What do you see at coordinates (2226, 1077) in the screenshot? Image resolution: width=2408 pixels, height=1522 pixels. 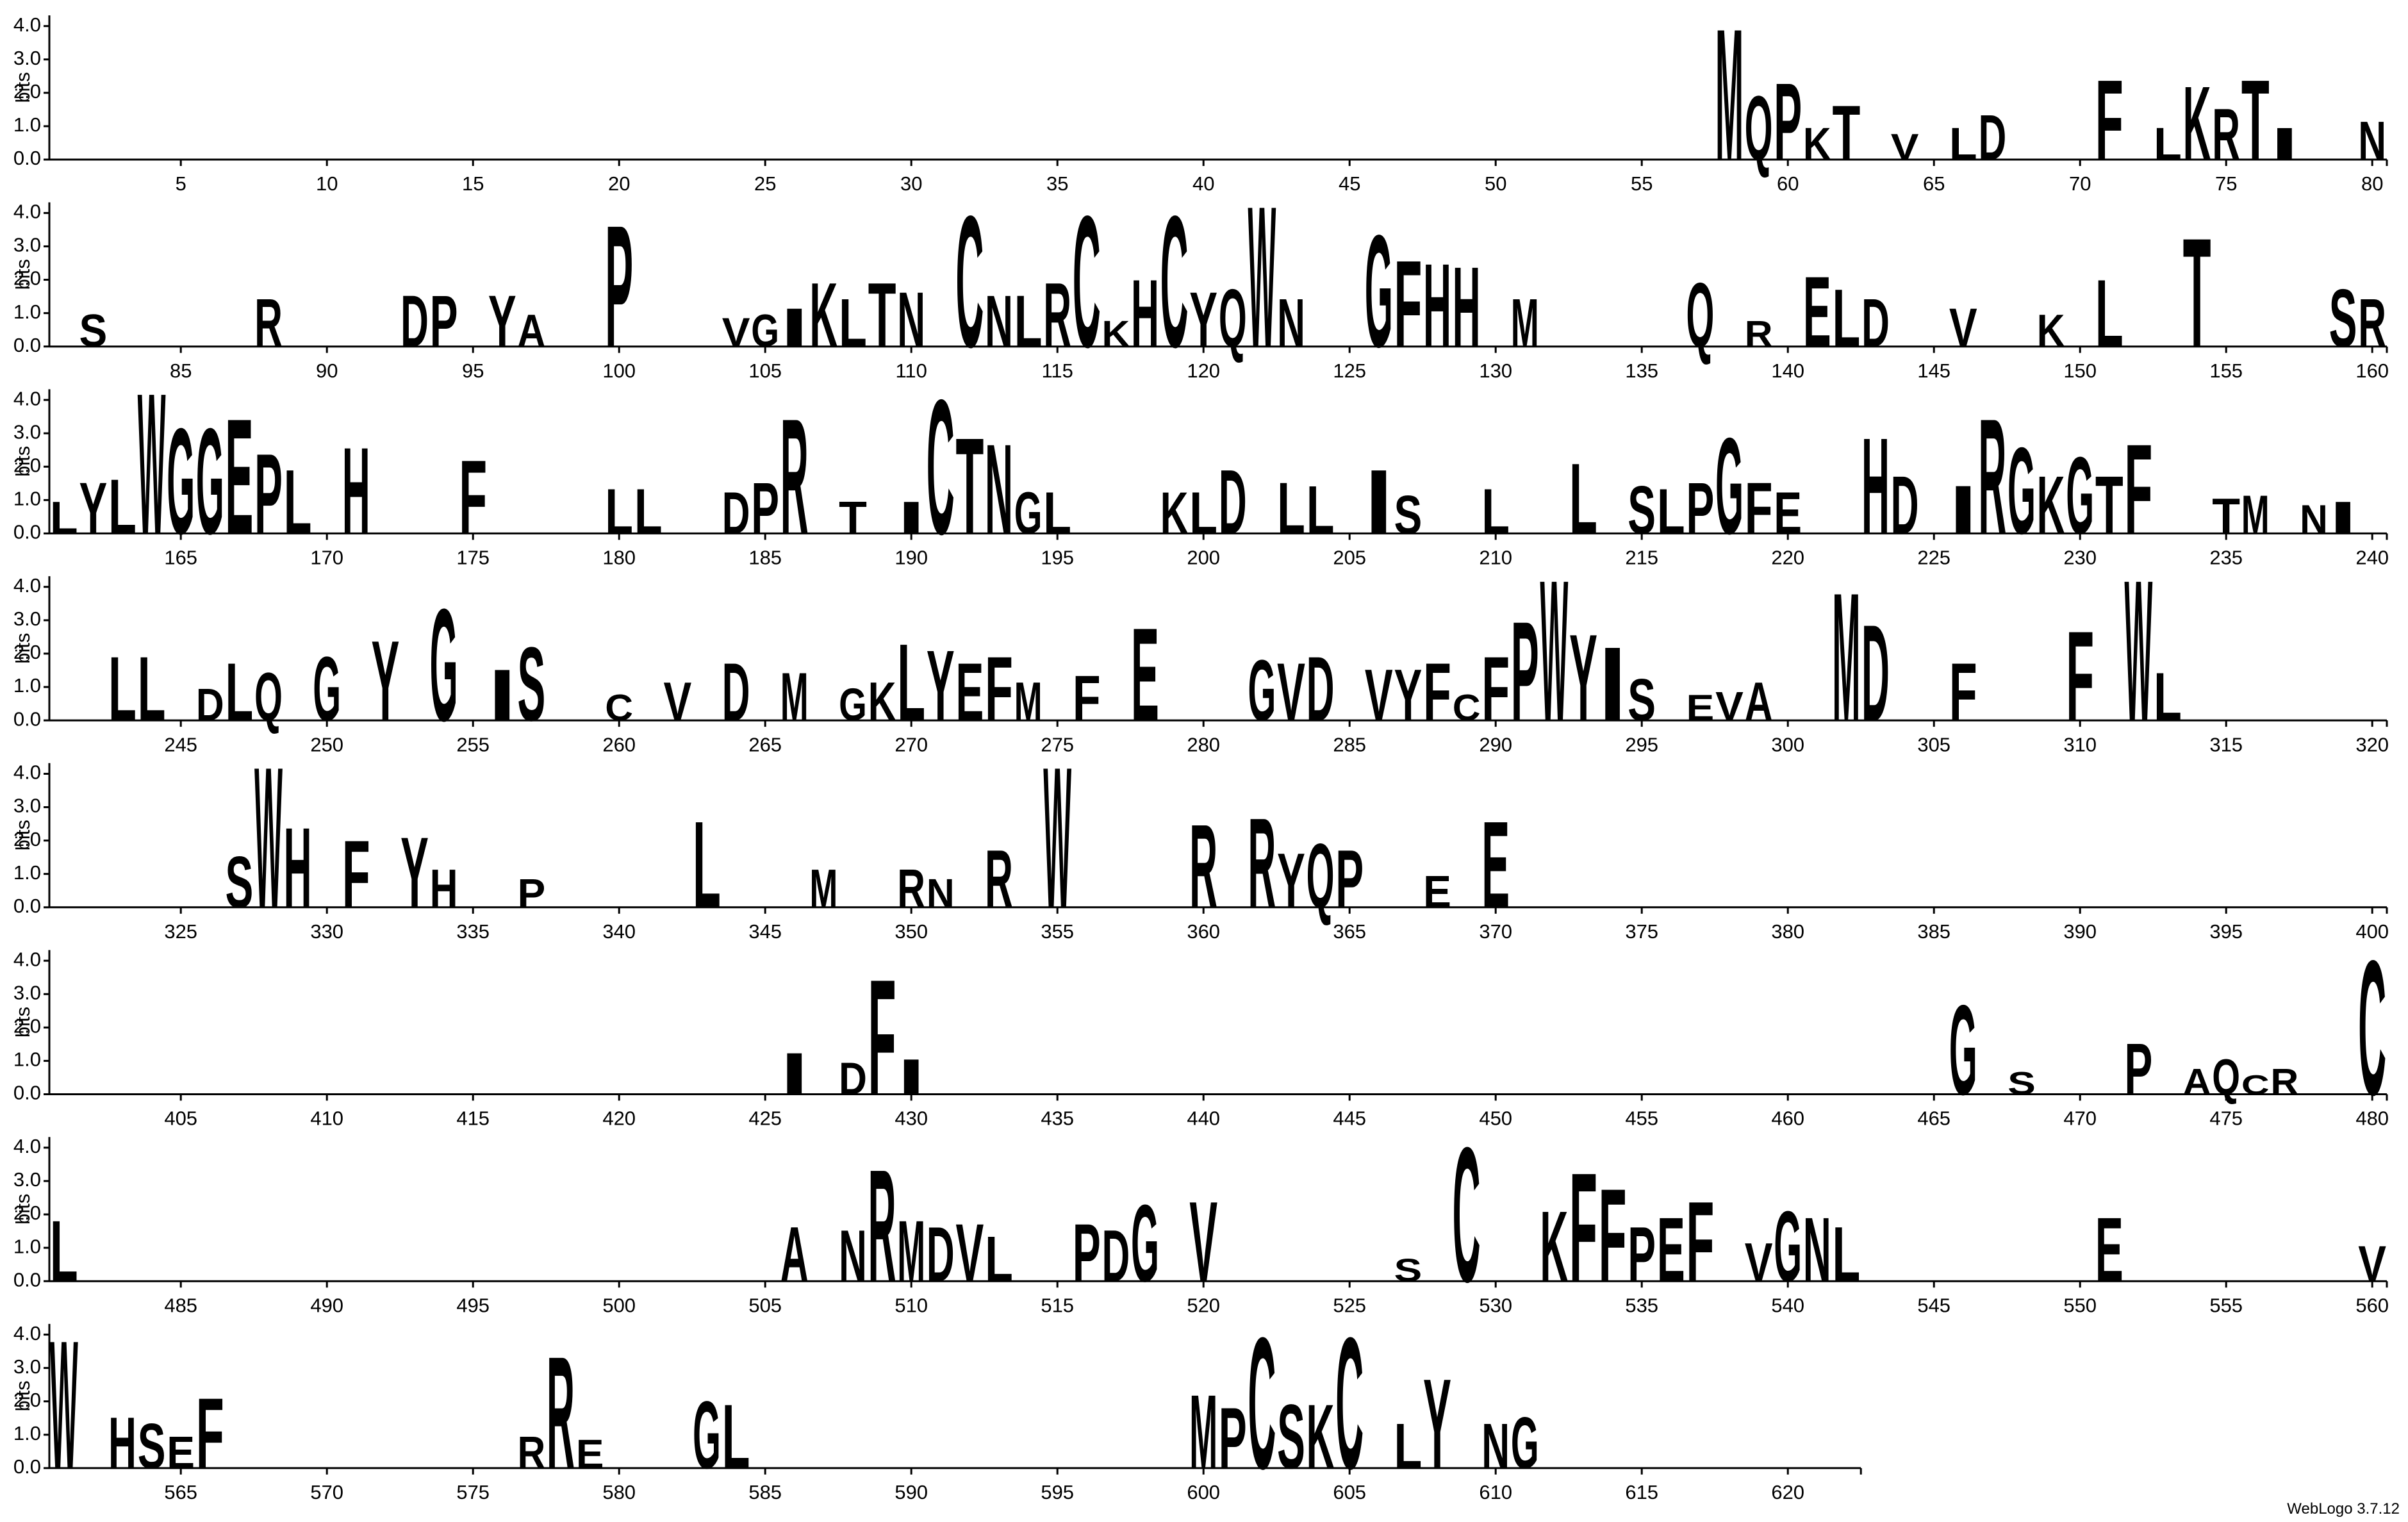 I see `logo-letter: Q` at bounding box center [2226, 1077].